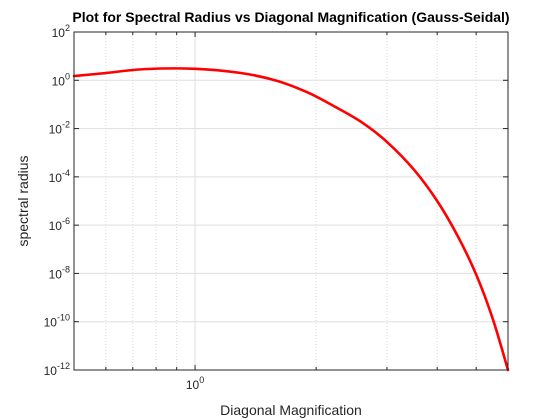  Describe the element at coordinates (61, 31) in the screenshot. I see `y-tick-label: 10²` at that location.